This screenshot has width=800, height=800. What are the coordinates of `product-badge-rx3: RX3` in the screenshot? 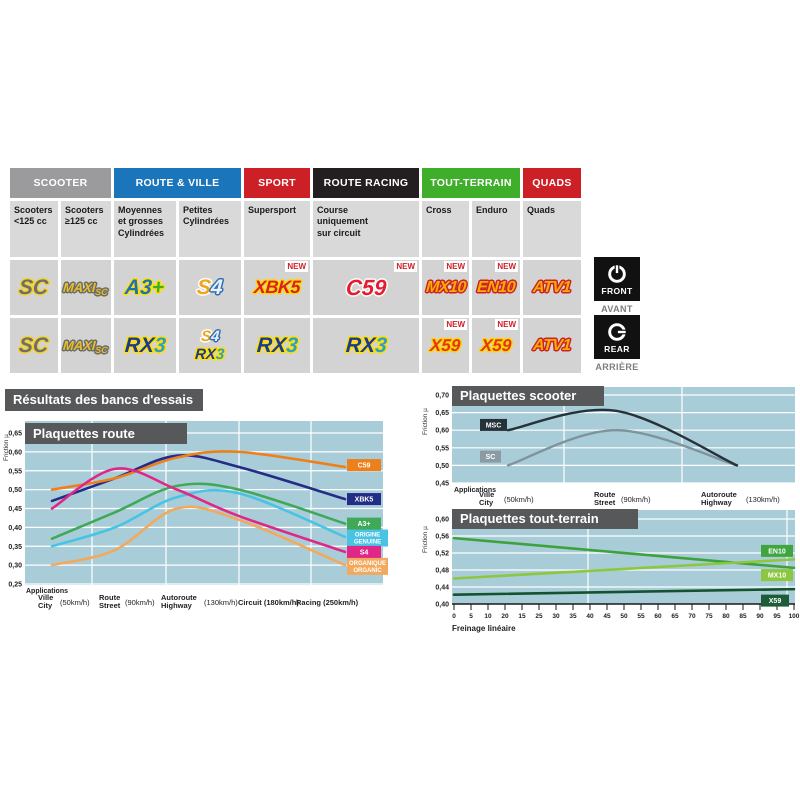 It's located at (366, 345).